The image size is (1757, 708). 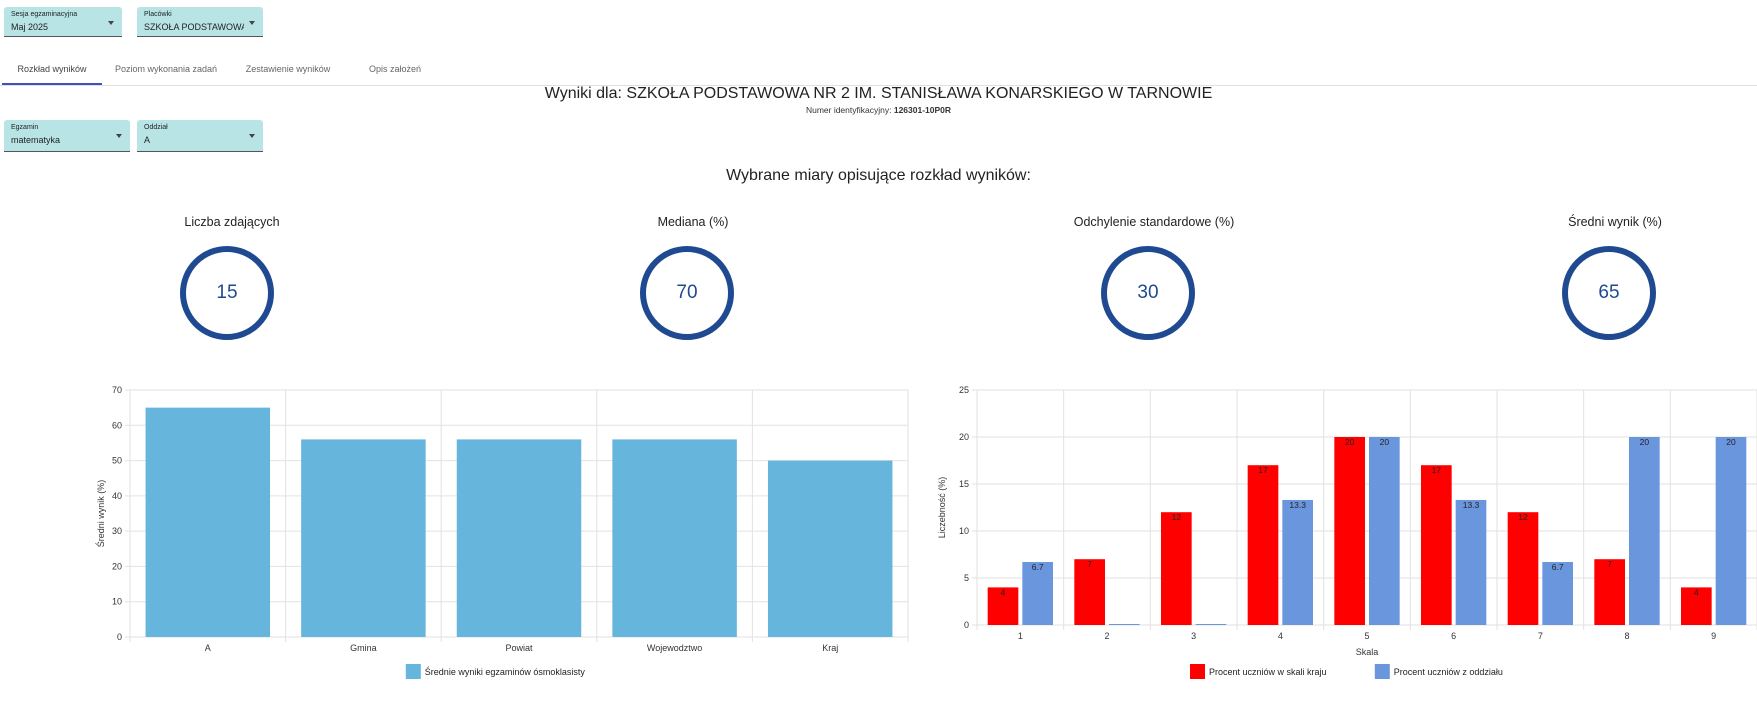 I want to click on session-select-label: Sesja egzaminacyjna, so click(x=44, y=14).